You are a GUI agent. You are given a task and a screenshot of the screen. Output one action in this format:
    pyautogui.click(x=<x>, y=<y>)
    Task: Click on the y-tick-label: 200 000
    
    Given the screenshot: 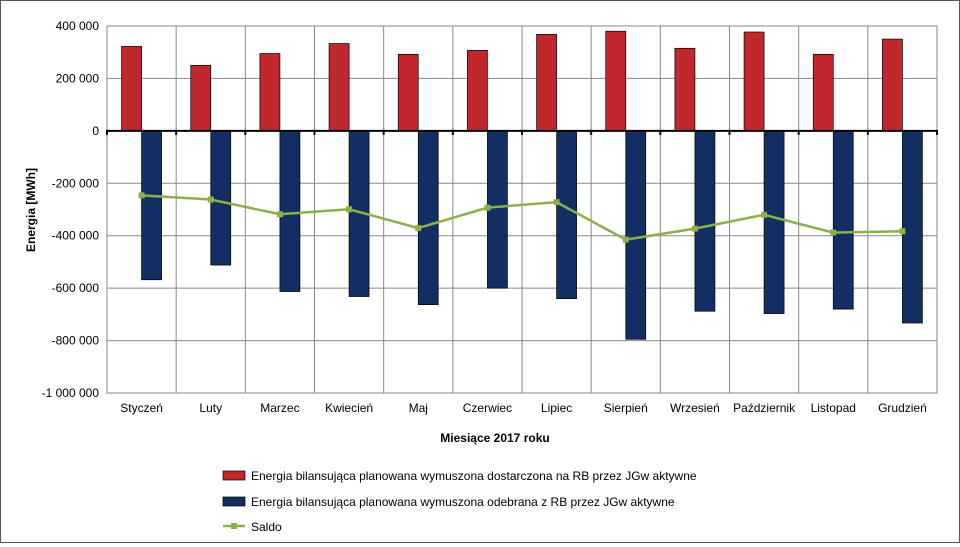 What is the action you would take?
    pyautogui.click(x=78, y=78)
    